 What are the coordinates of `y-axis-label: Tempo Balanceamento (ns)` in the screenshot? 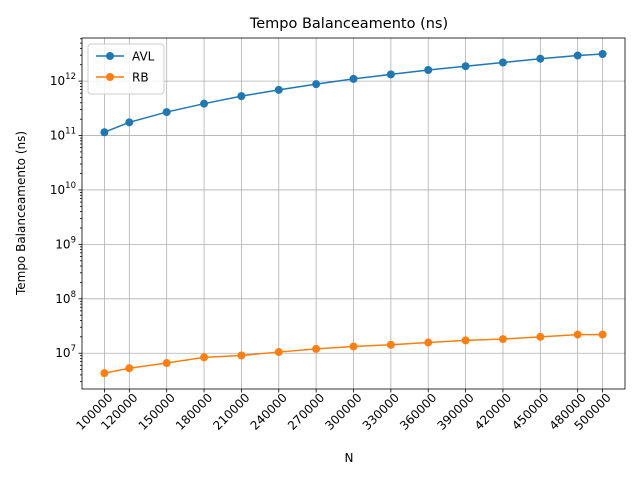 It's located at (21, 213).